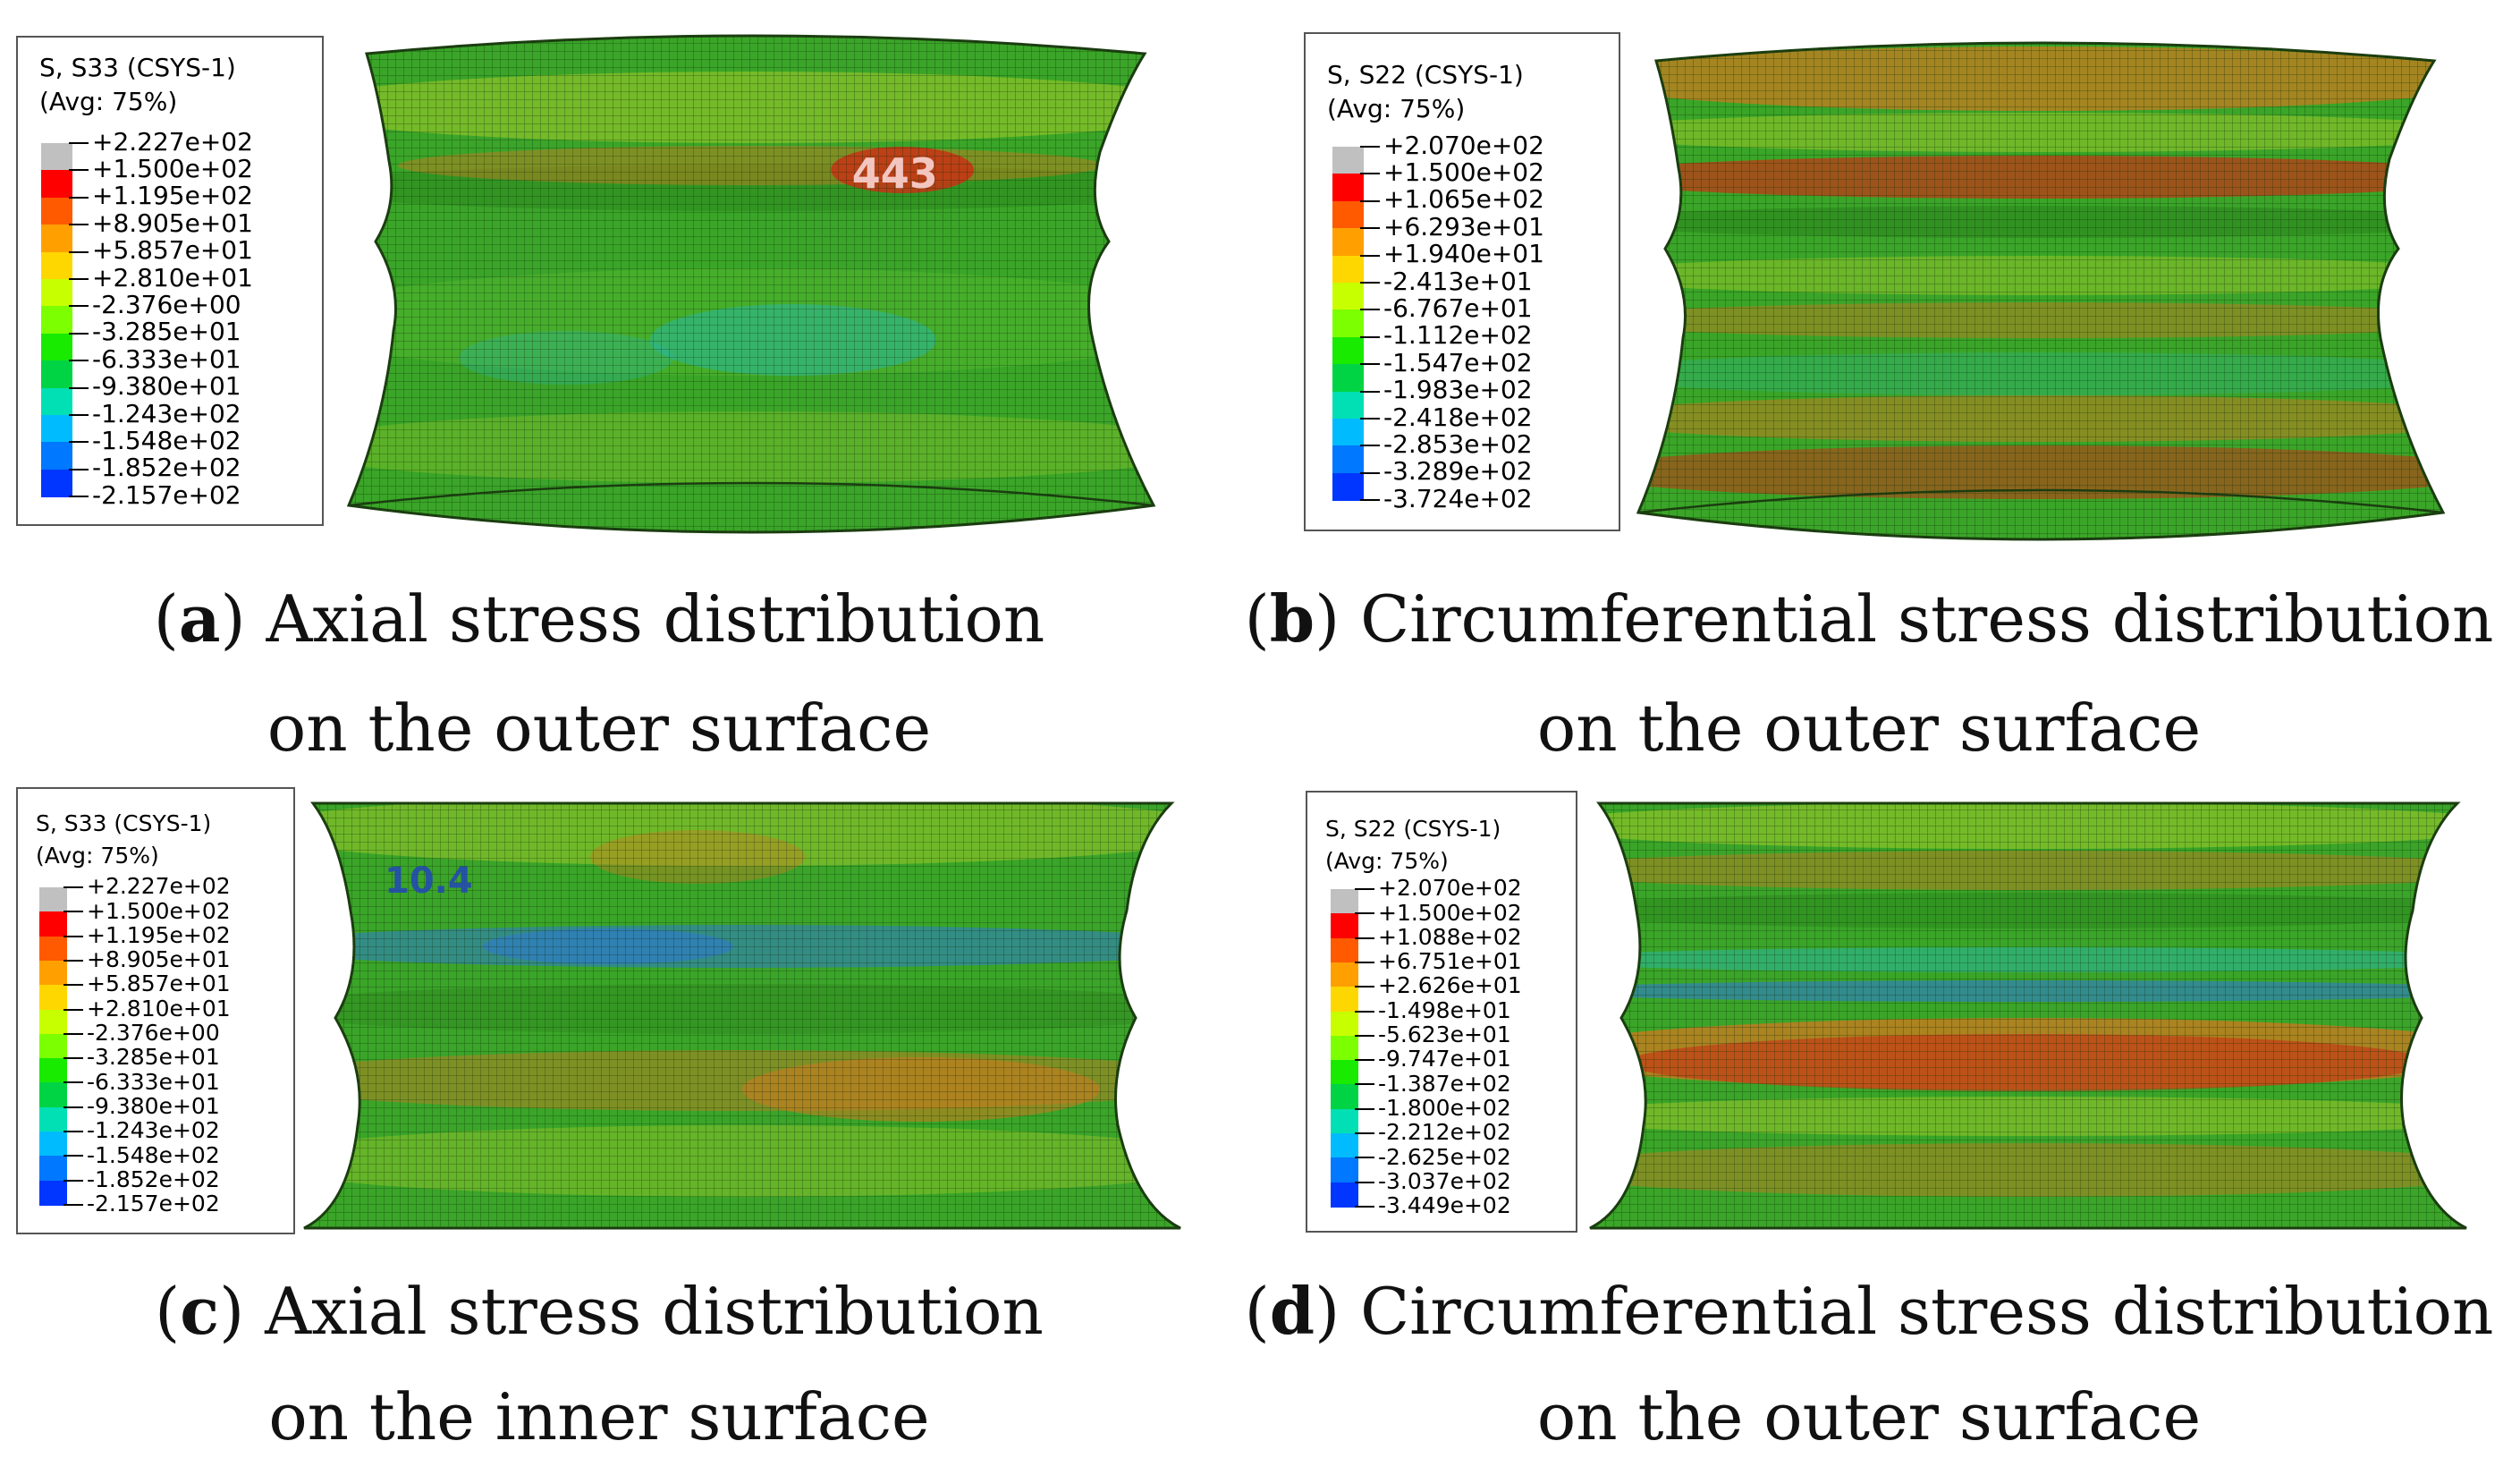 Image resolution: width=2520 pixels, height=1458 pixels. What do you see at coordinates (1444, 1010) in the screenshot?
I see `legend-value: -1.498e+01` at bounding box center [1444, 1010].